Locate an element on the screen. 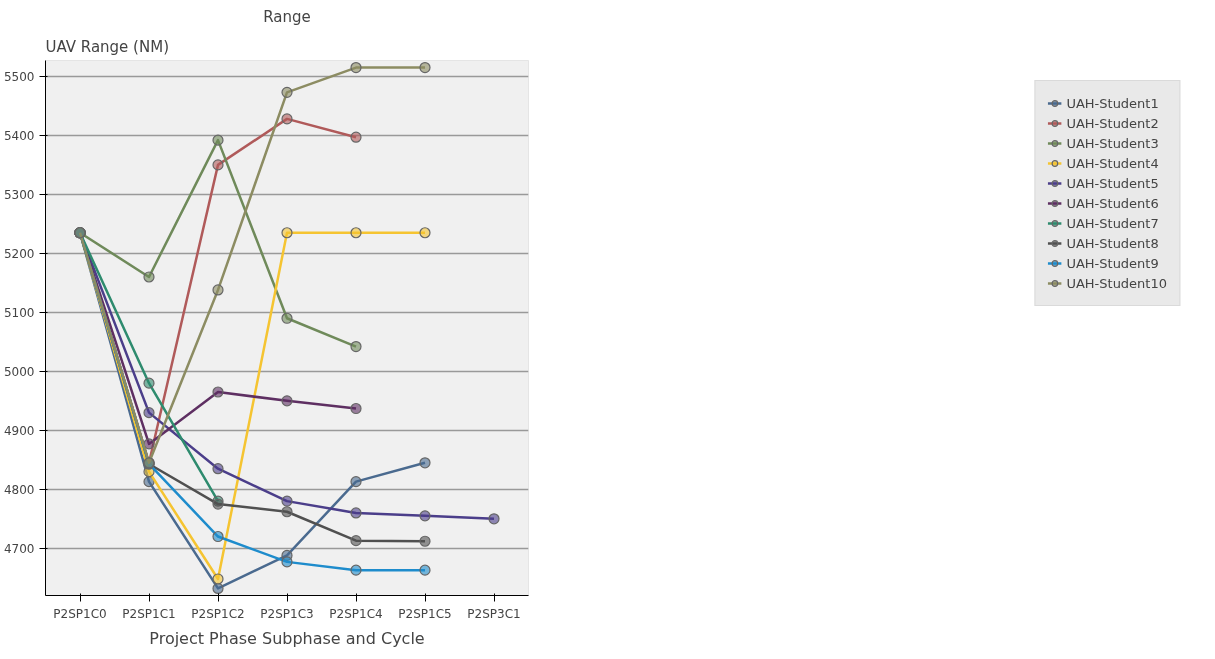  legend-label: UAH-Student6 is located at coordinates (1112, 203).